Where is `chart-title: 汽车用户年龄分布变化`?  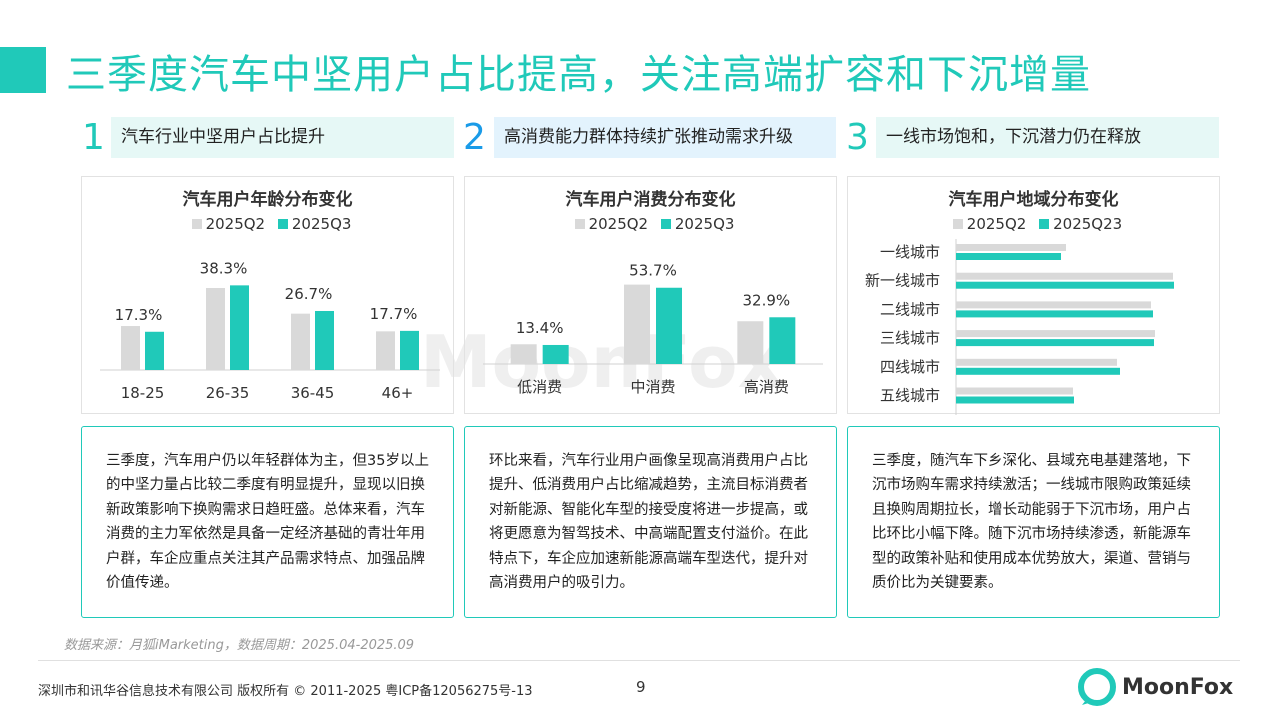
chart-title: 汽车用户年龄分布变化 is located at coordinates (267, 200).